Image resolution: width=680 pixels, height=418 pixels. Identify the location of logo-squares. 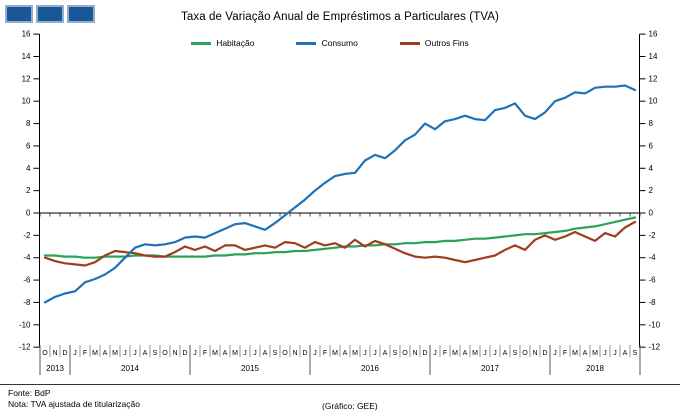
(50, 14).